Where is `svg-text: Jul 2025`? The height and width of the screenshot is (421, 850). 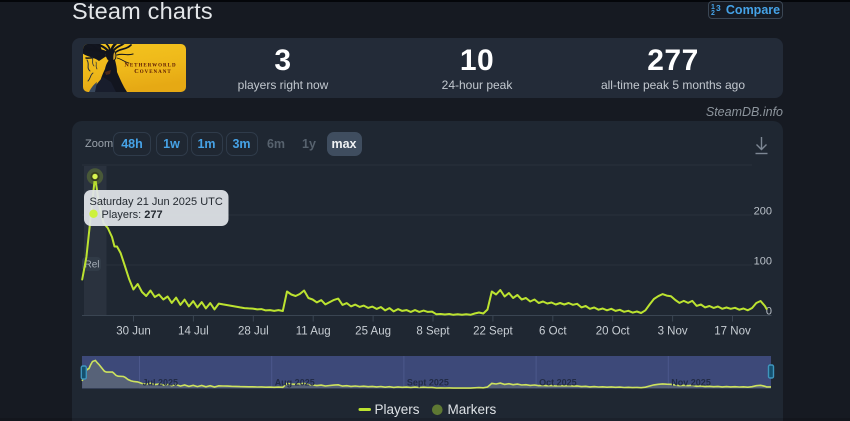
svg-text: Jul 2025 is located at coordinates (161, 383).